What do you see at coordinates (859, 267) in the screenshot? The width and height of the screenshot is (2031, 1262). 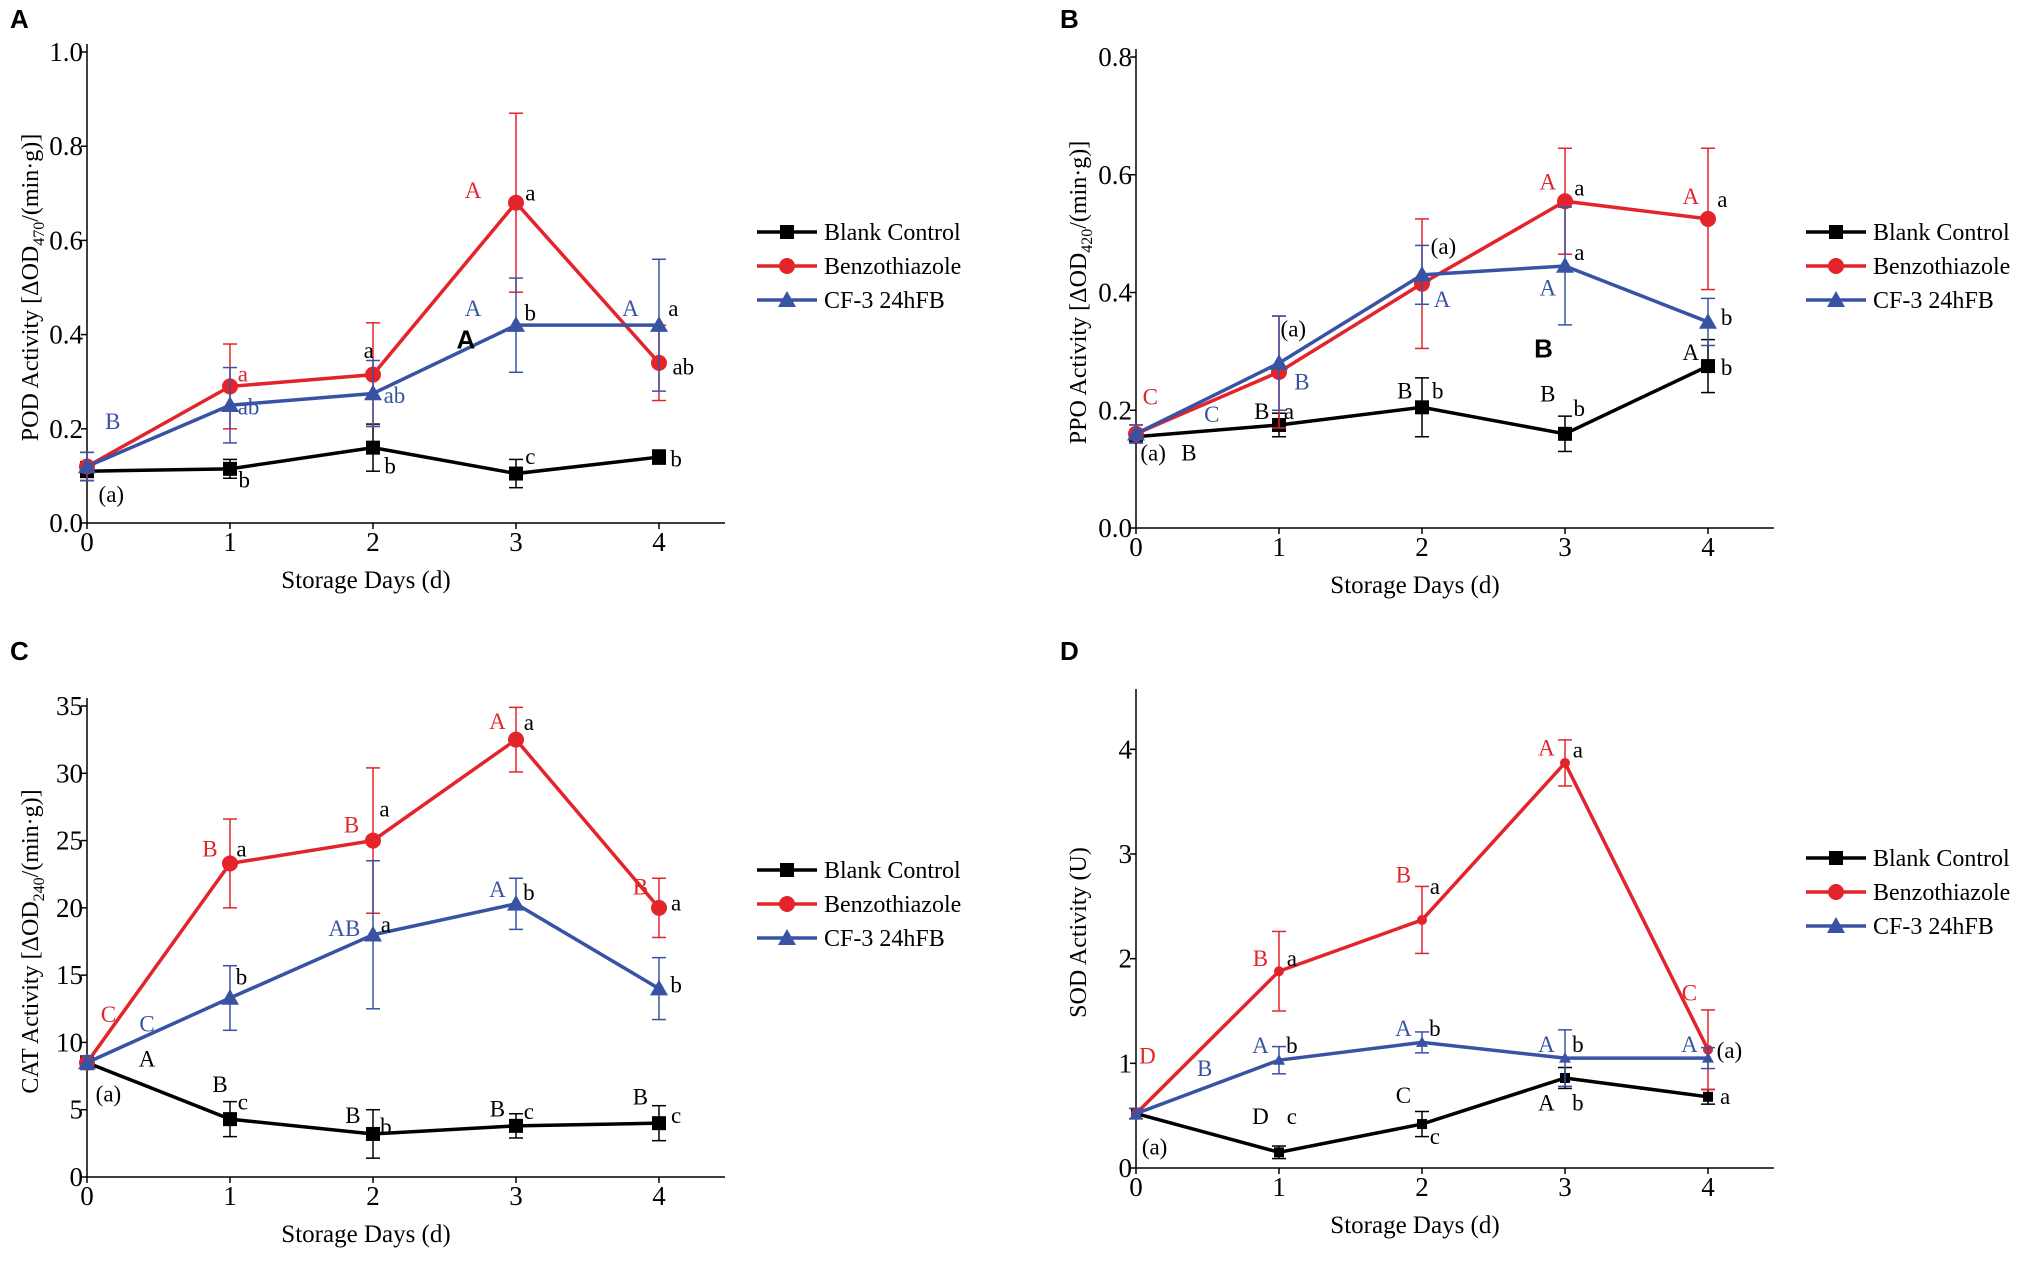 I see `legend: Blank Control Benzothiazole CF-3 24hFB` at bounding box center [859, 267].